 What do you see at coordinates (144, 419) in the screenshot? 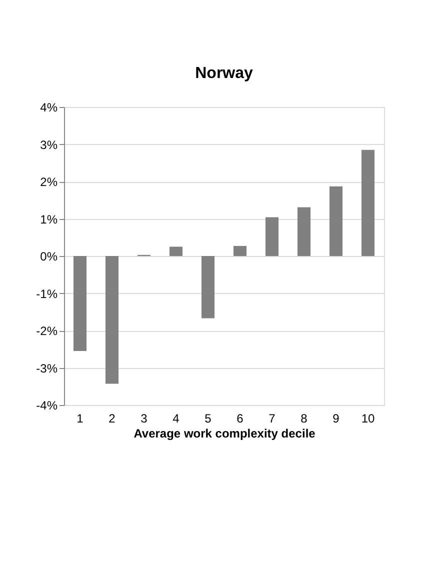
I see `x-tick-label: 3` at bounding box center [144, 419].